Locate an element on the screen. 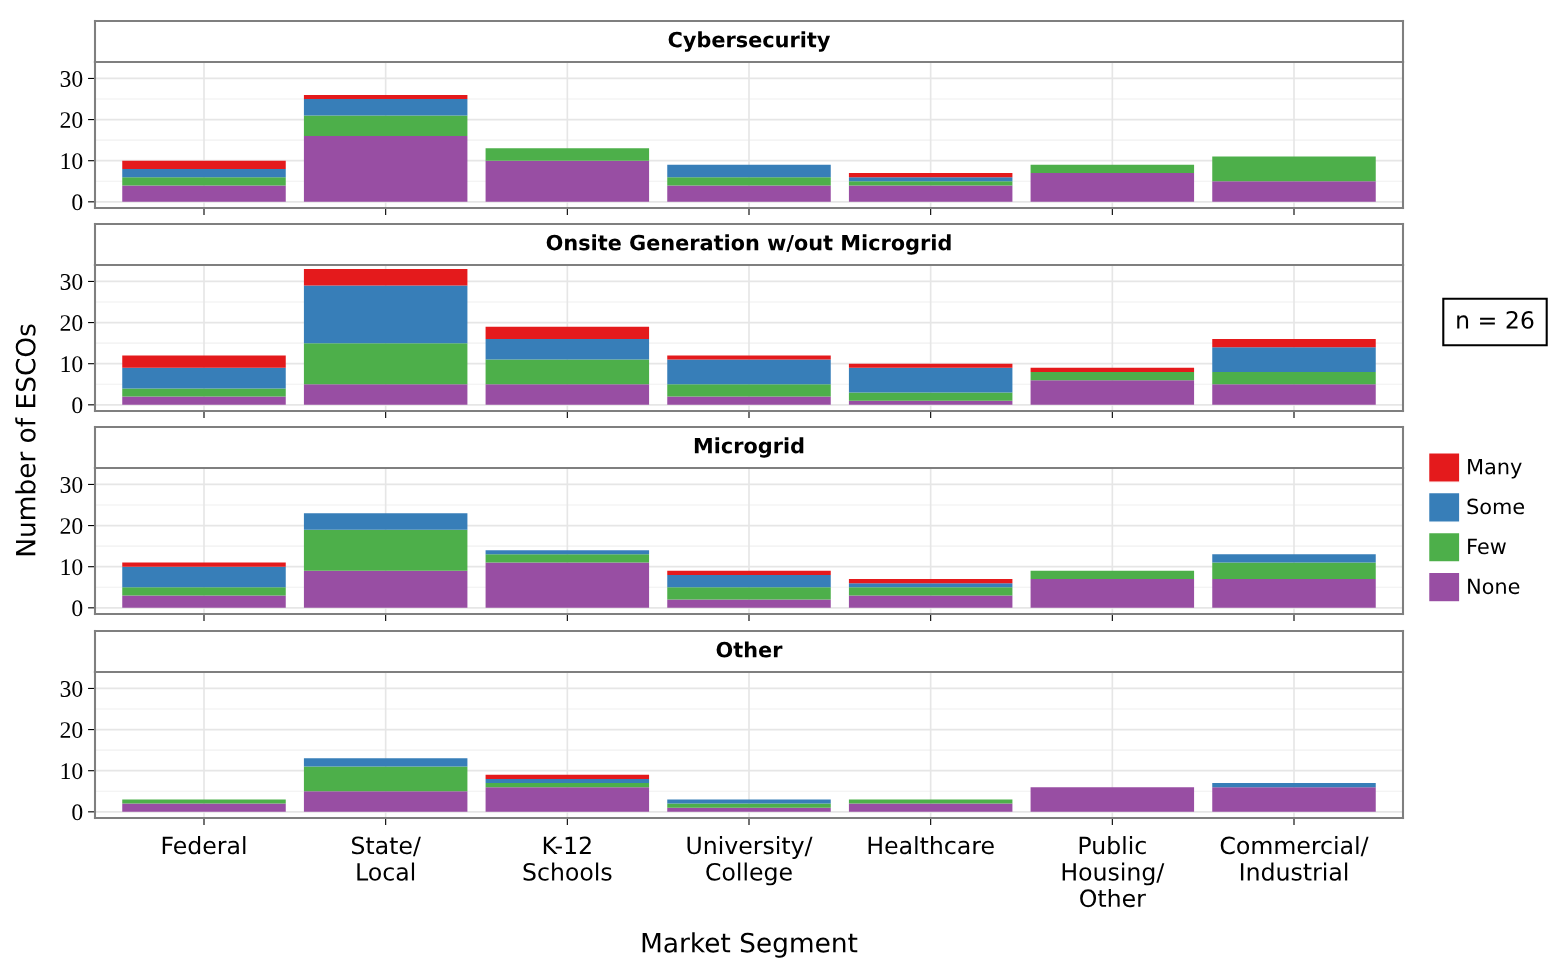 Image resolution: width=1551 pixels, height=968 pixels. legend-label: None is located at coordinates (1494, 586).